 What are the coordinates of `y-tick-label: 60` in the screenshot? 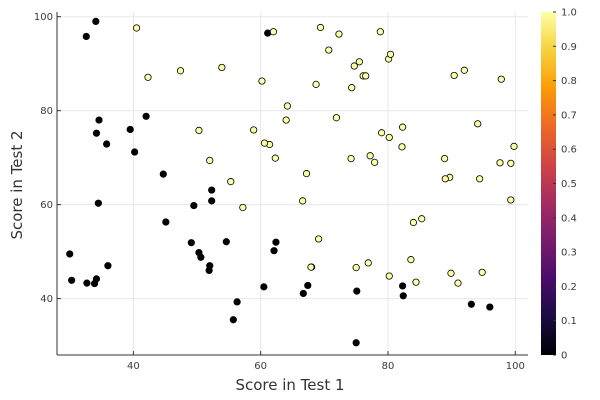 It's located at (46, 205).